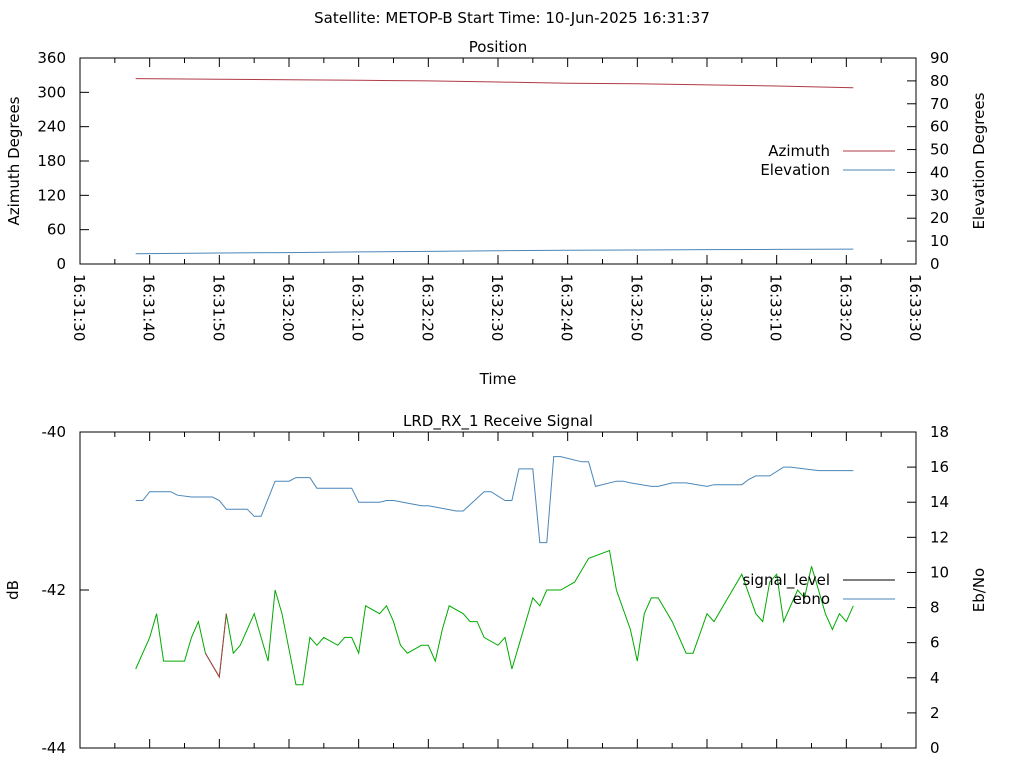 The height and width of the screenshot is (768, 1024). What do you see at coordinates (494, 500) in the screenshot?
I see `ebno-series-line` at bounding box center [494, 500].